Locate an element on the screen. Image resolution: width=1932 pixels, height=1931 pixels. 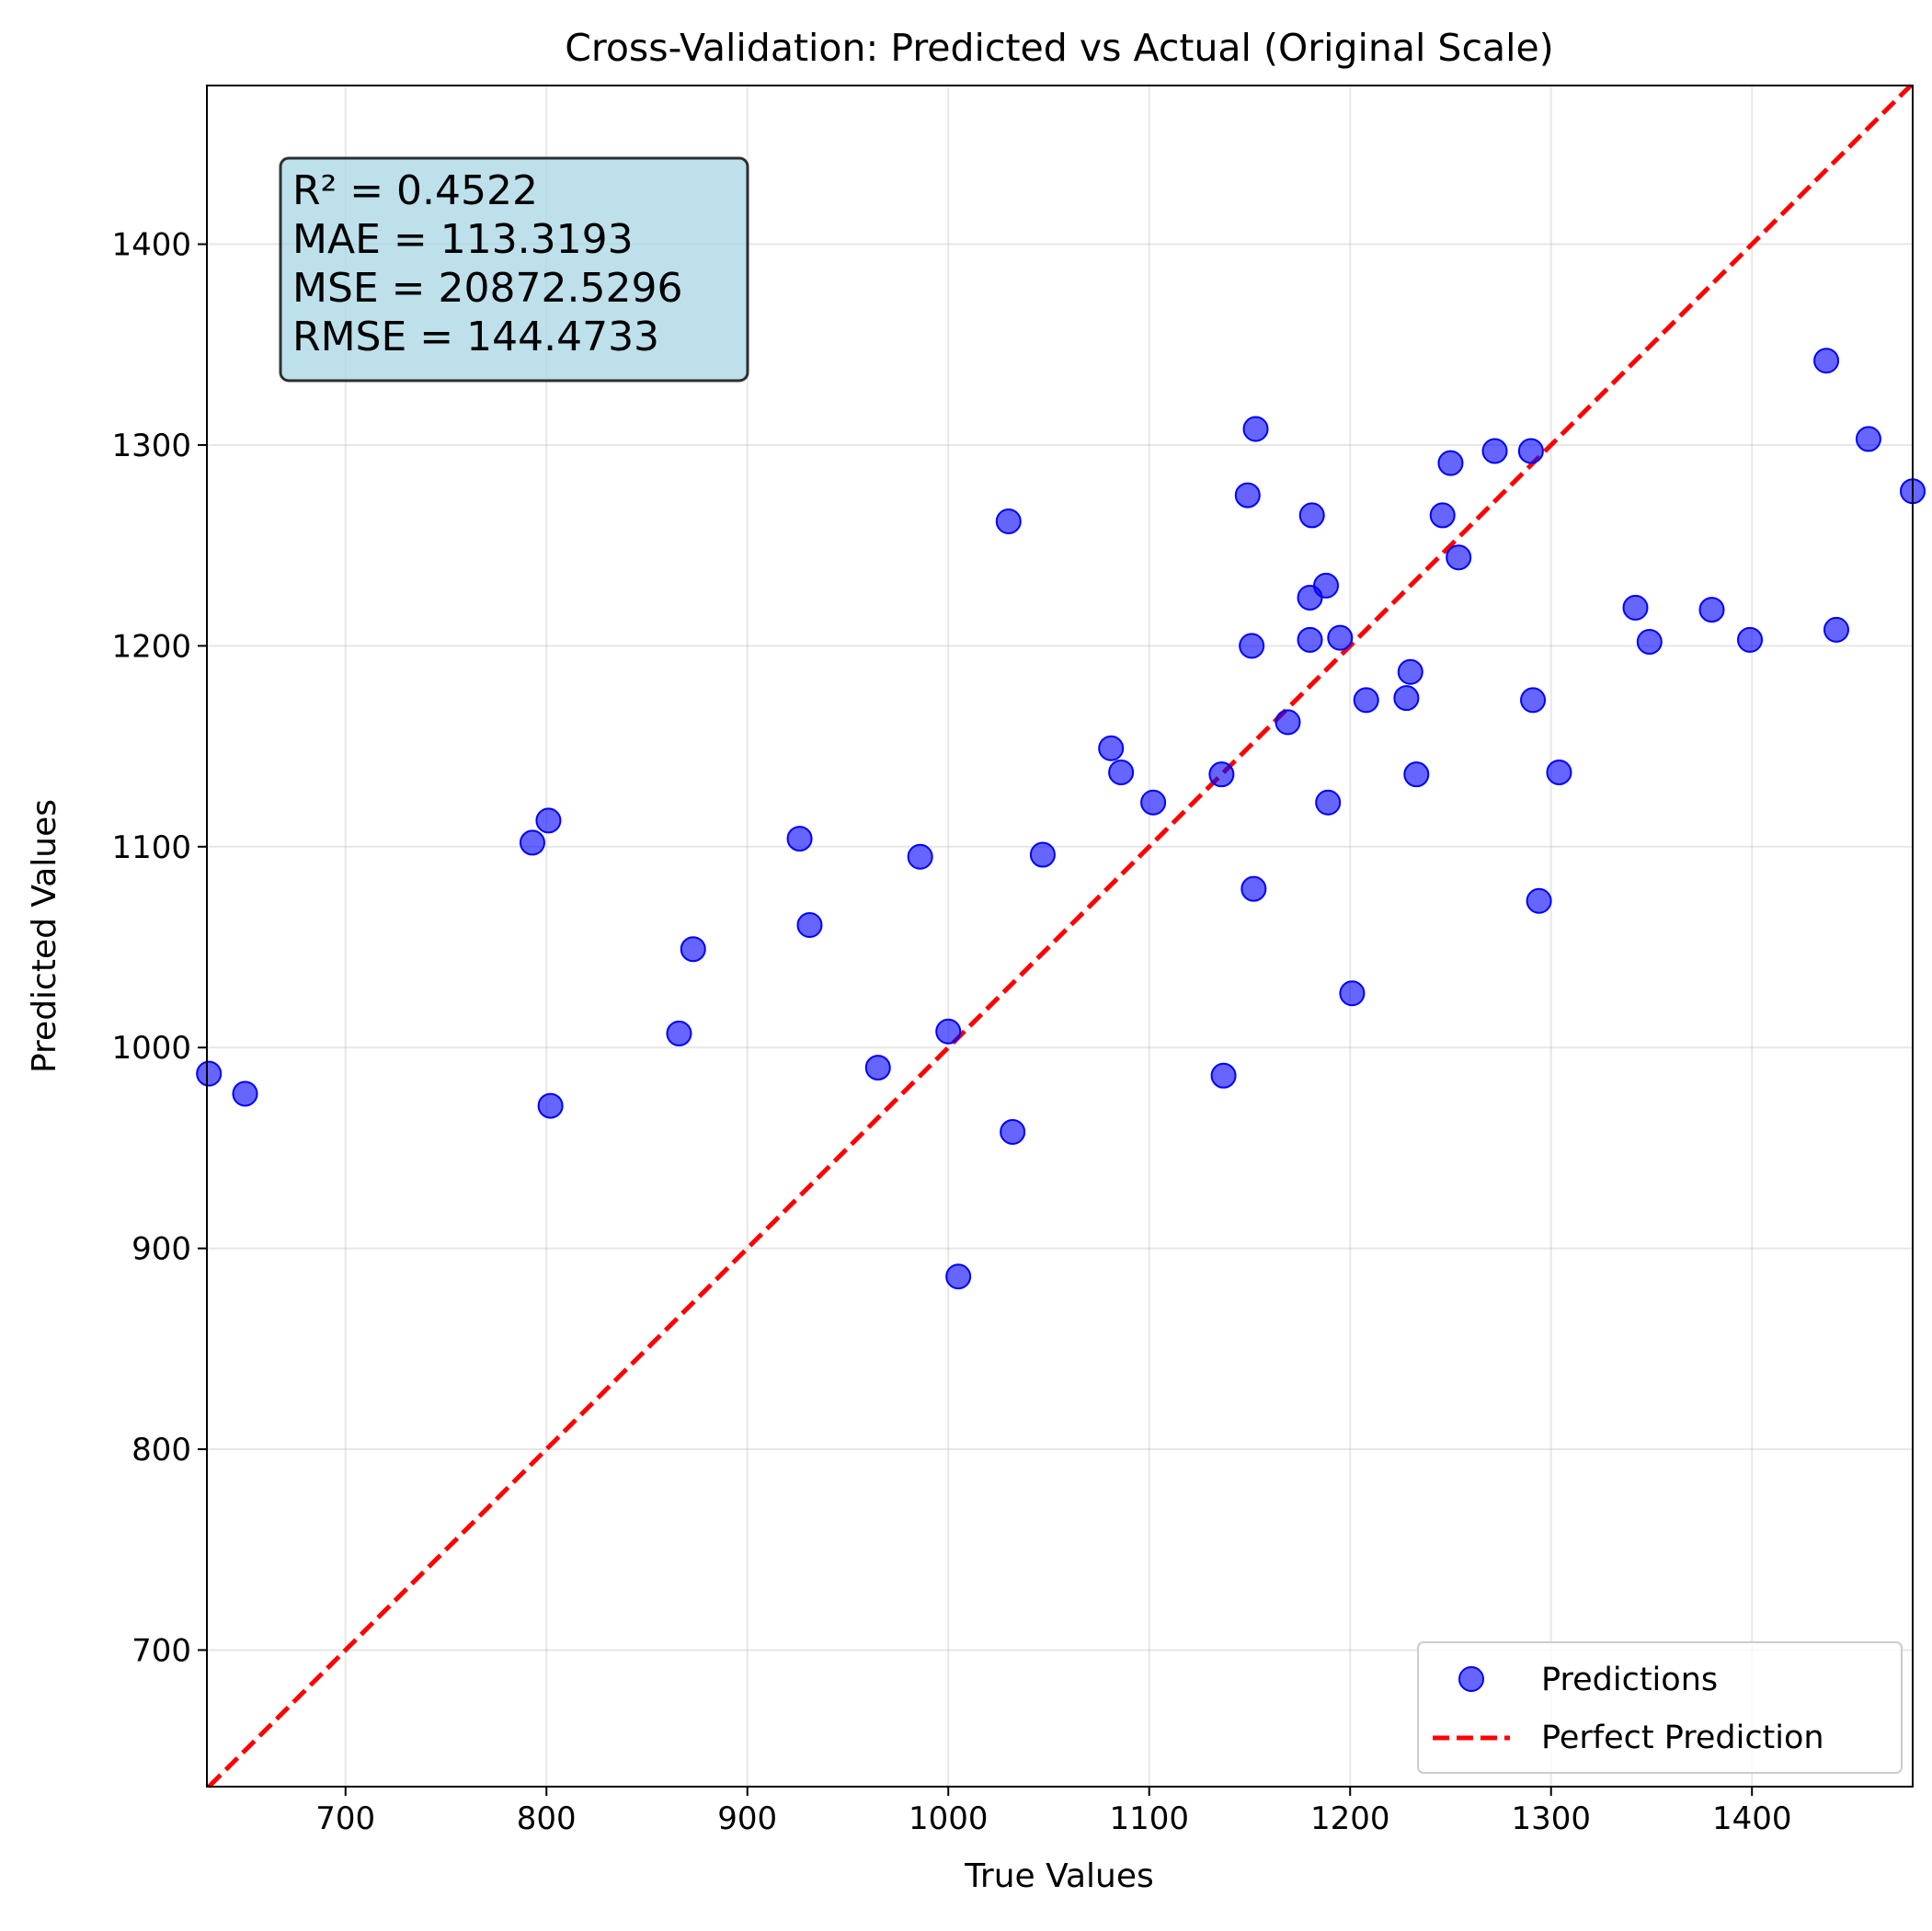
y-tick-label: 1000 is located at coordinates (151, 1049).